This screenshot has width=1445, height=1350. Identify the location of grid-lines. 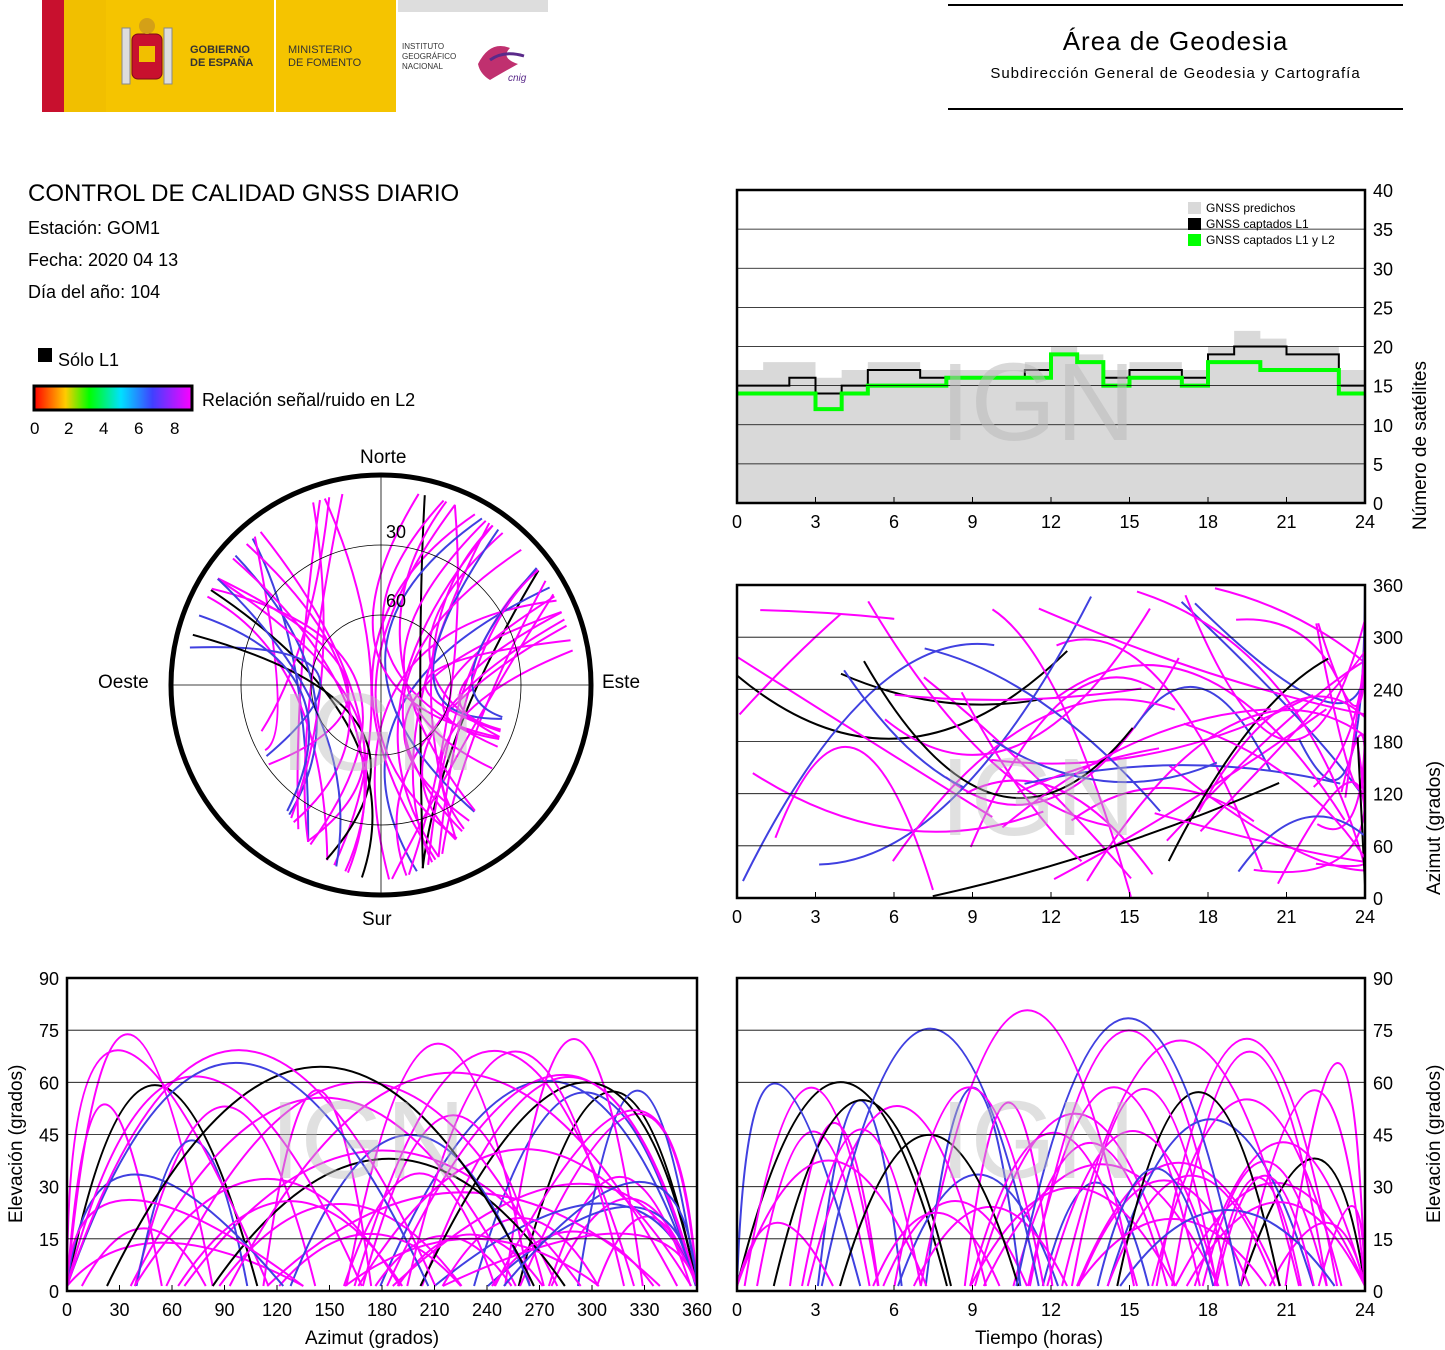
(1051, 365).